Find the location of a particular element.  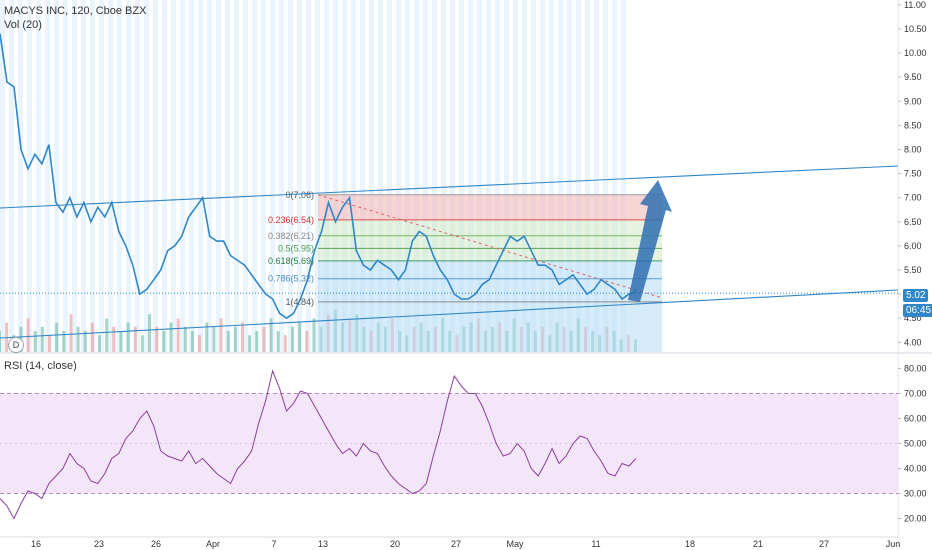

rsi-tick-label: 70.00 is located at coordinates (915, 394).